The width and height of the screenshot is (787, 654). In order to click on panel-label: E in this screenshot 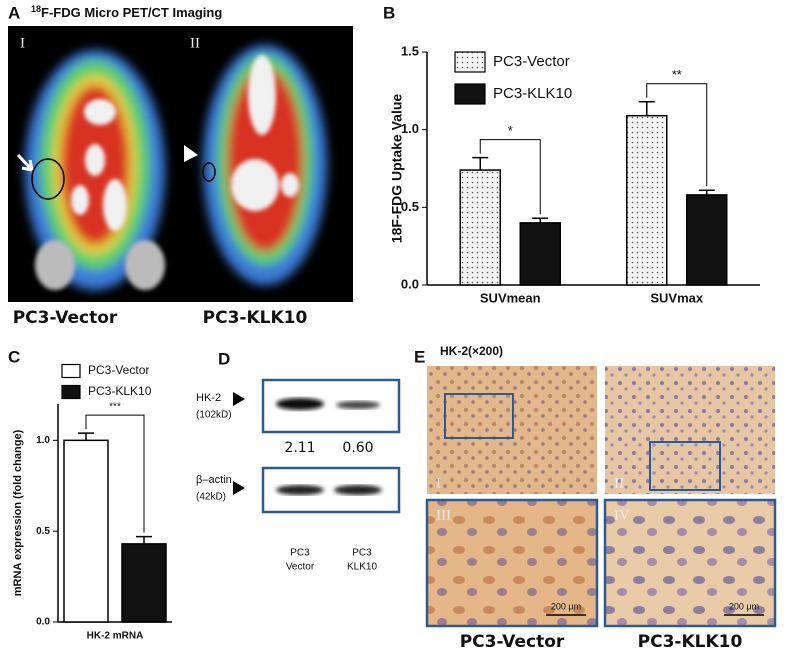, I will do `click(419, 356)`.